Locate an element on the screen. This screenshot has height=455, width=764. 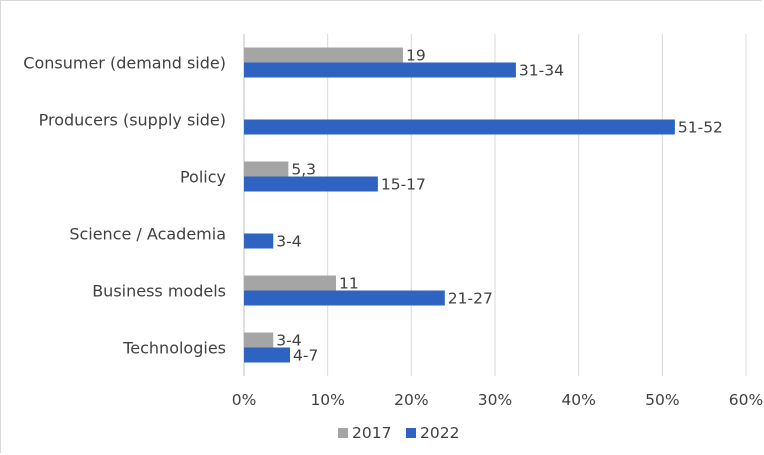
x-tick-label-30: 30% is located at coordinates (495, 400).